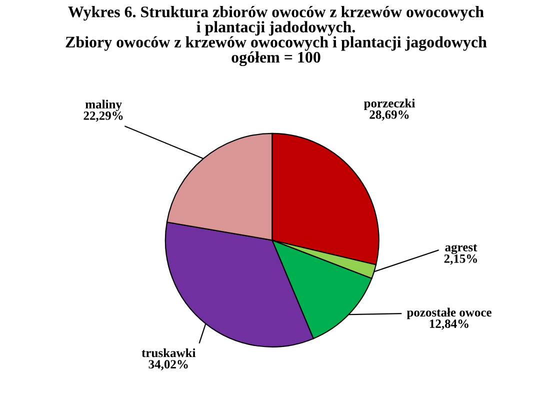 The width and height of the screenshot is (552, 403). I want to click on slice-label: maliny, so click(103, 106).